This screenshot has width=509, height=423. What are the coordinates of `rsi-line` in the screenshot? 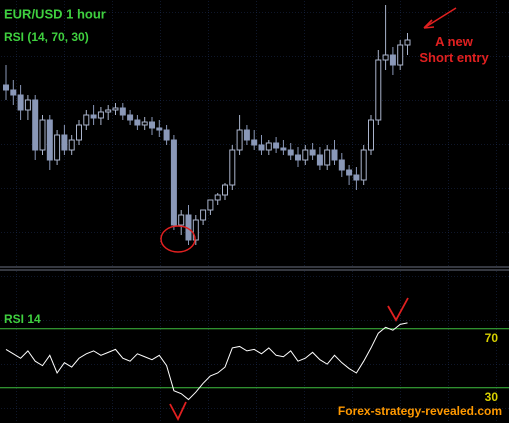 It's located at (206, 361).